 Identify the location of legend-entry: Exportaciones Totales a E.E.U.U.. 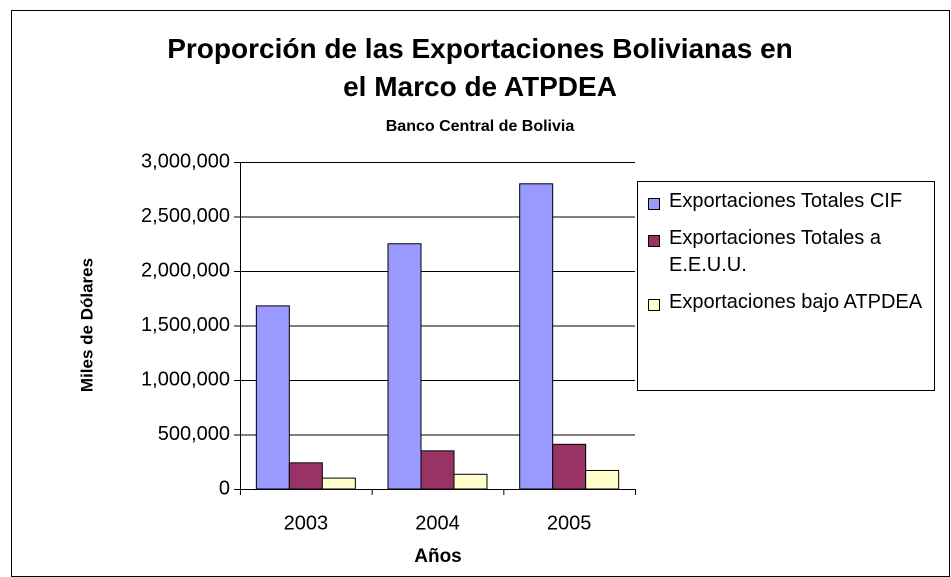
(786, 252).